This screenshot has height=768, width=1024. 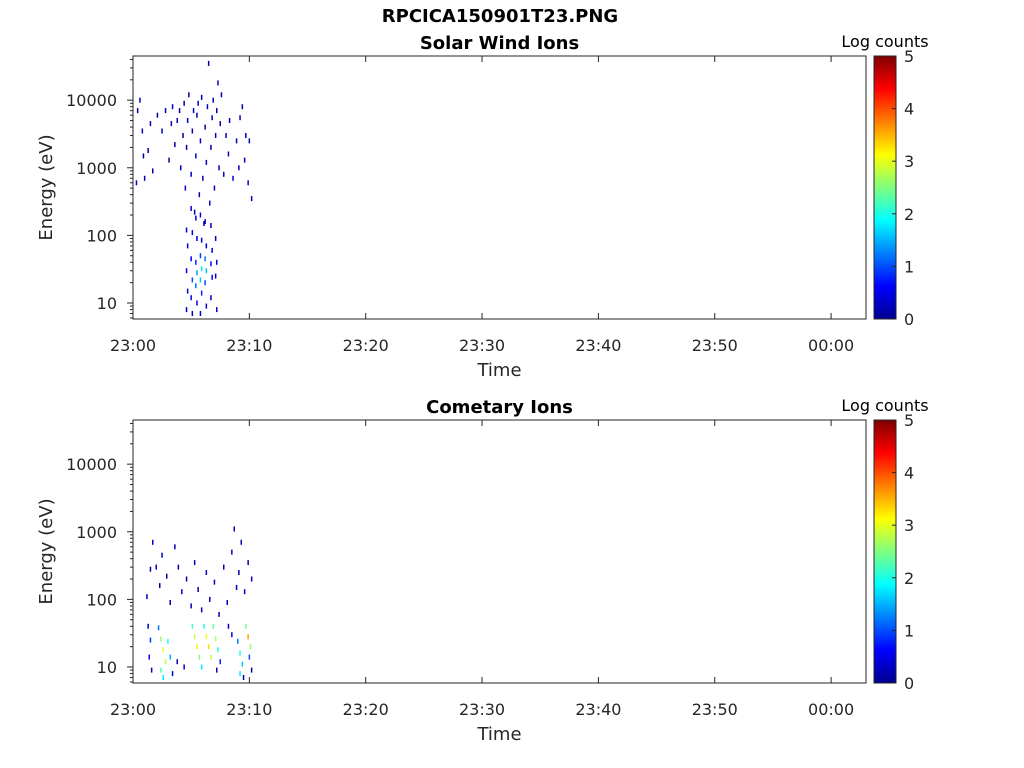 What do you see at coordinates (91, 100) in the screenshot?
I see `y-tick-label: 10000` at bounding box center [91, 100].